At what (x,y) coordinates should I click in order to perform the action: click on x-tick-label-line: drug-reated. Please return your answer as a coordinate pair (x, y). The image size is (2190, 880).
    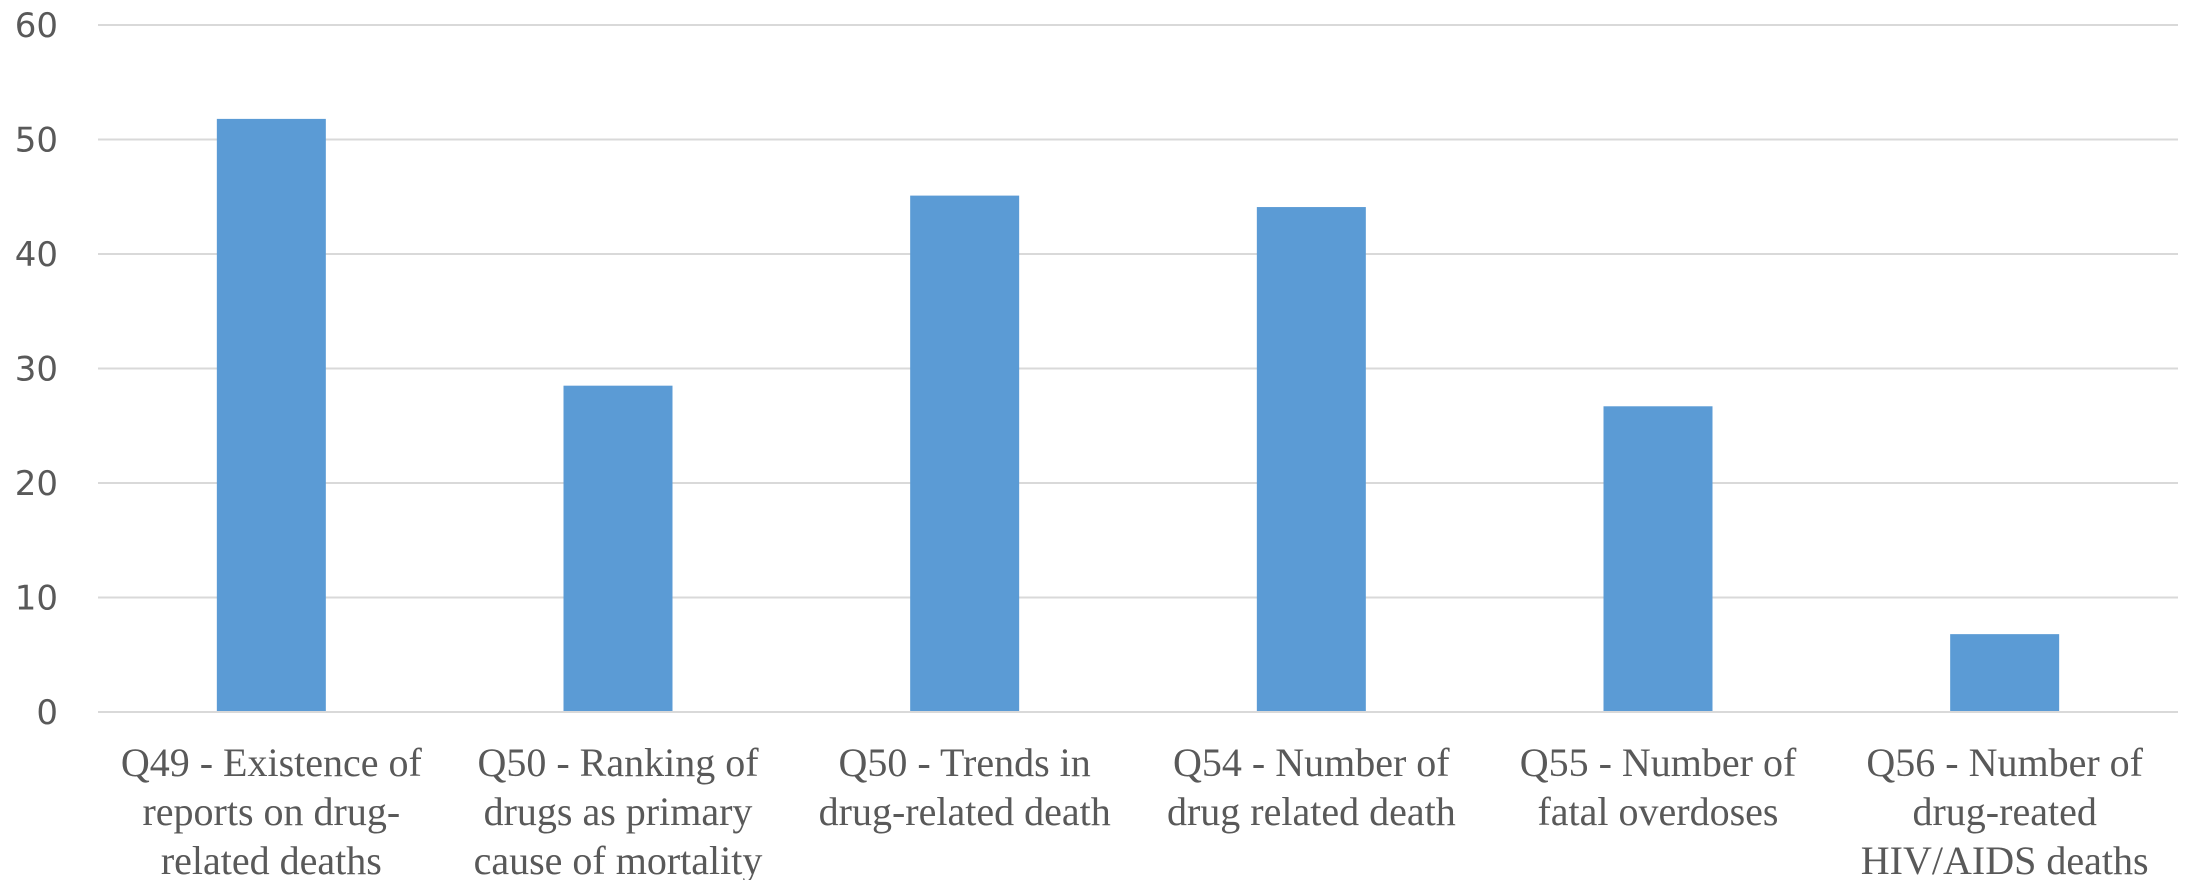
    Looking at the image, I should click on (2004, 811).